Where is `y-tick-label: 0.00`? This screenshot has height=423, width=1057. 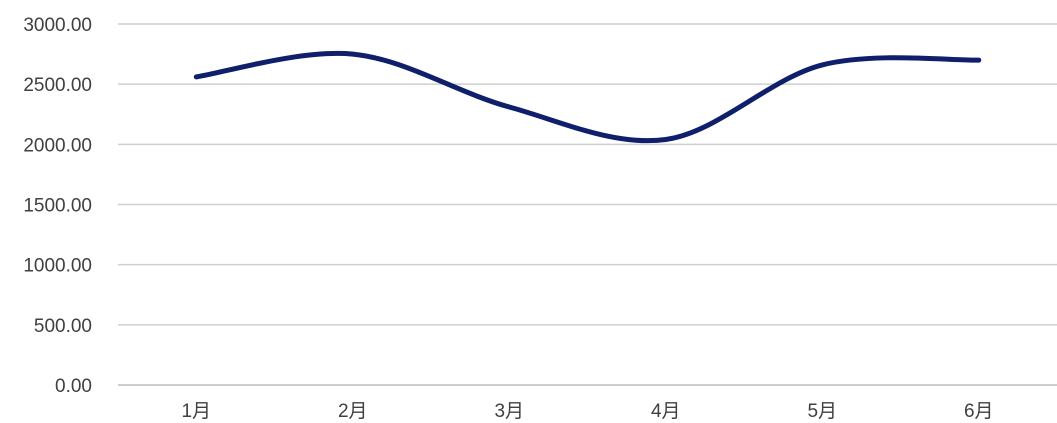 y-tick-label: 0.00 is located at coordinates (73, 386).